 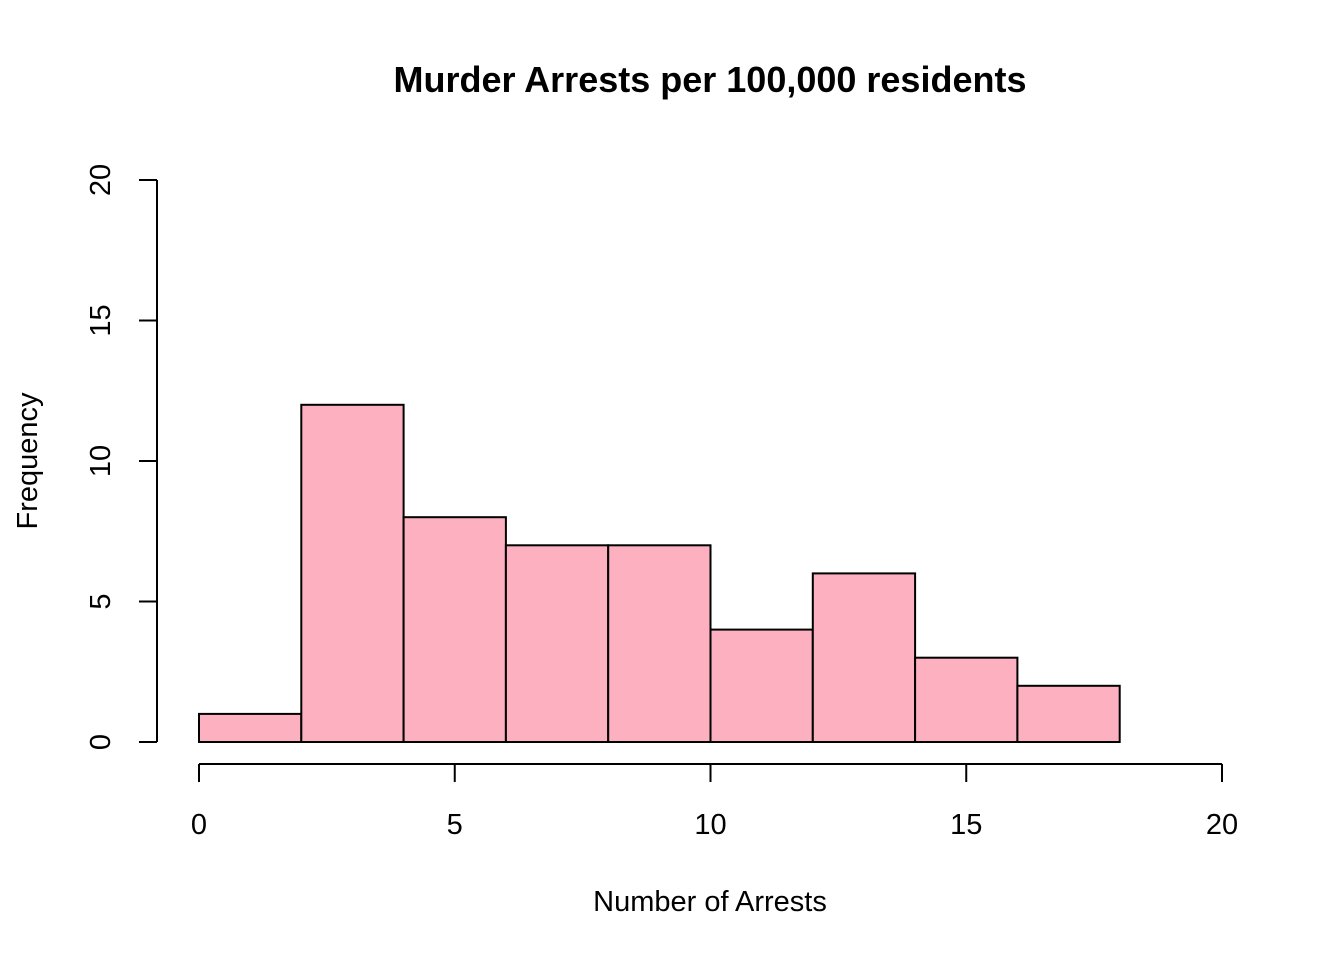 I want to click on y-tick-label-2: 10, so click(x=101, y=461).